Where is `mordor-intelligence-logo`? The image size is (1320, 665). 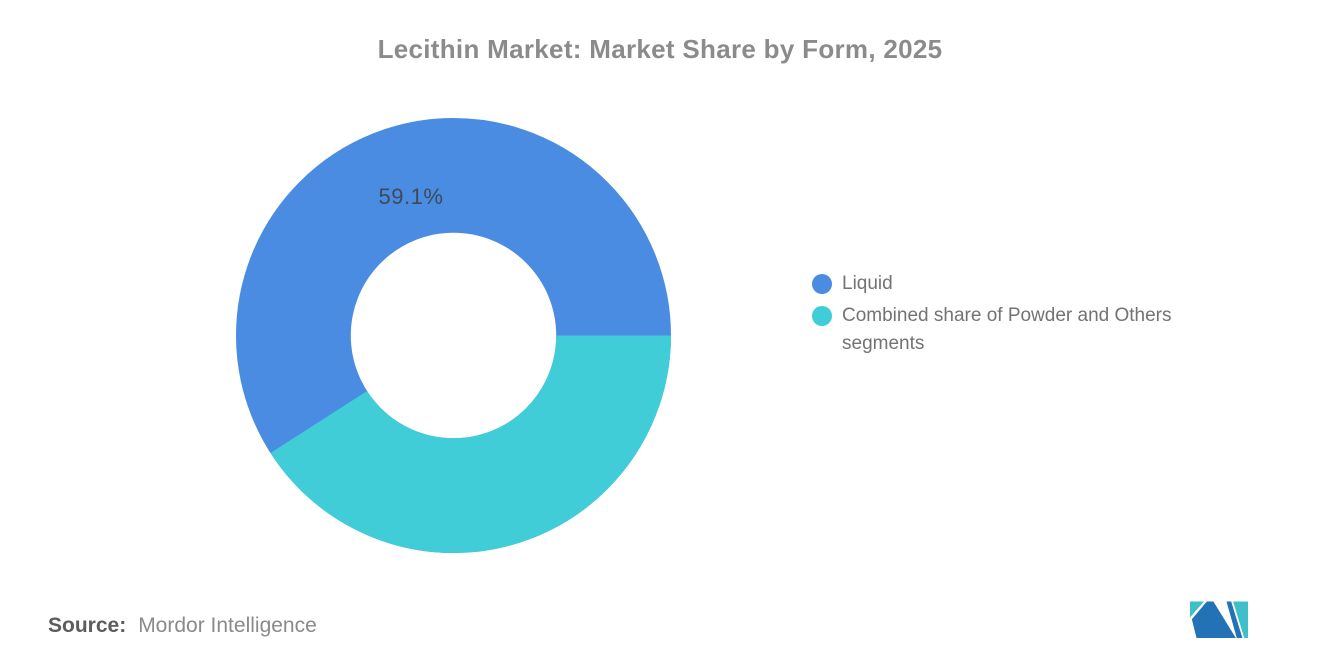 mordor-intelligence-logo is located at coordinates (1219, 616).